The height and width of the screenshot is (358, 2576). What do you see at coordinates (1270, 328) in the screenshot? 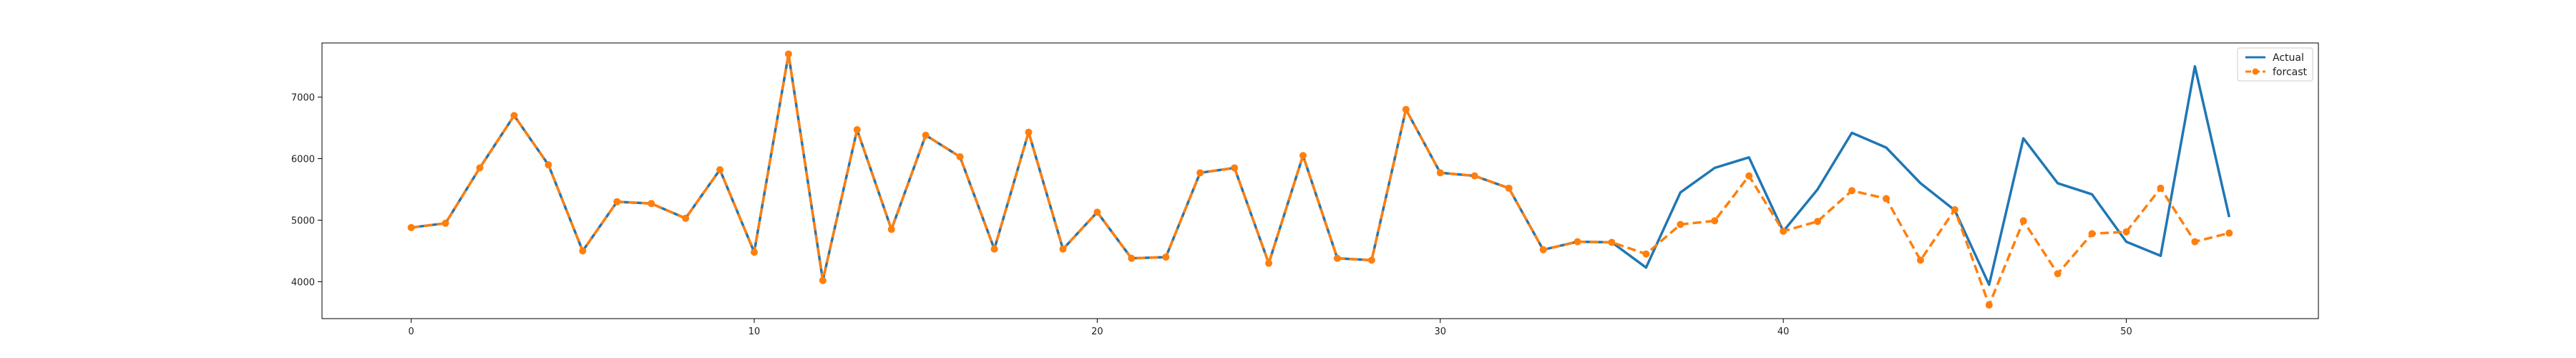
I see `x-axis: 0 10 20 30 40 50` at bounding box center [1270, 328].